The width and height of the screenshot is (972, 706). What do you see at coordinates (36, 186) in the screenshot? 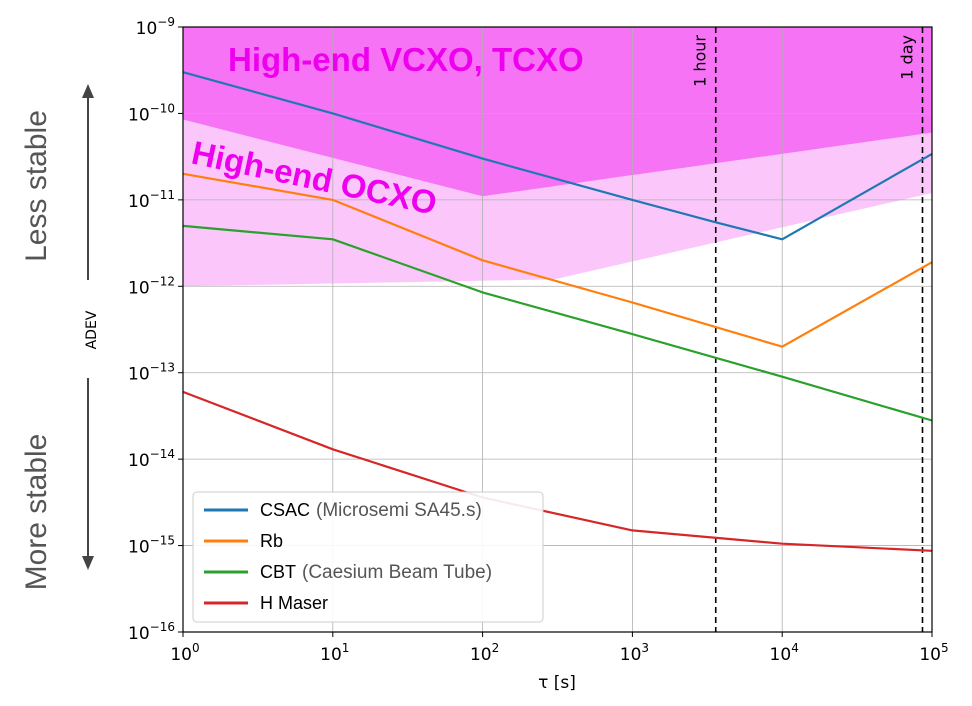
I see `less-stable-label: Less stable` at bounding box center [36, 186].